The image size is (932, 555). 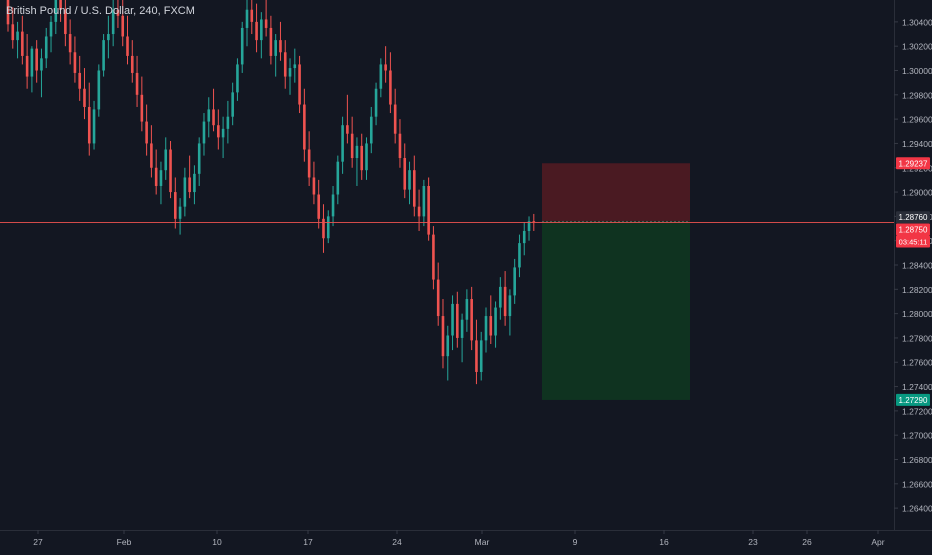 I want to click on price-tick-label: 1.29400, so click(x=917, y=144).